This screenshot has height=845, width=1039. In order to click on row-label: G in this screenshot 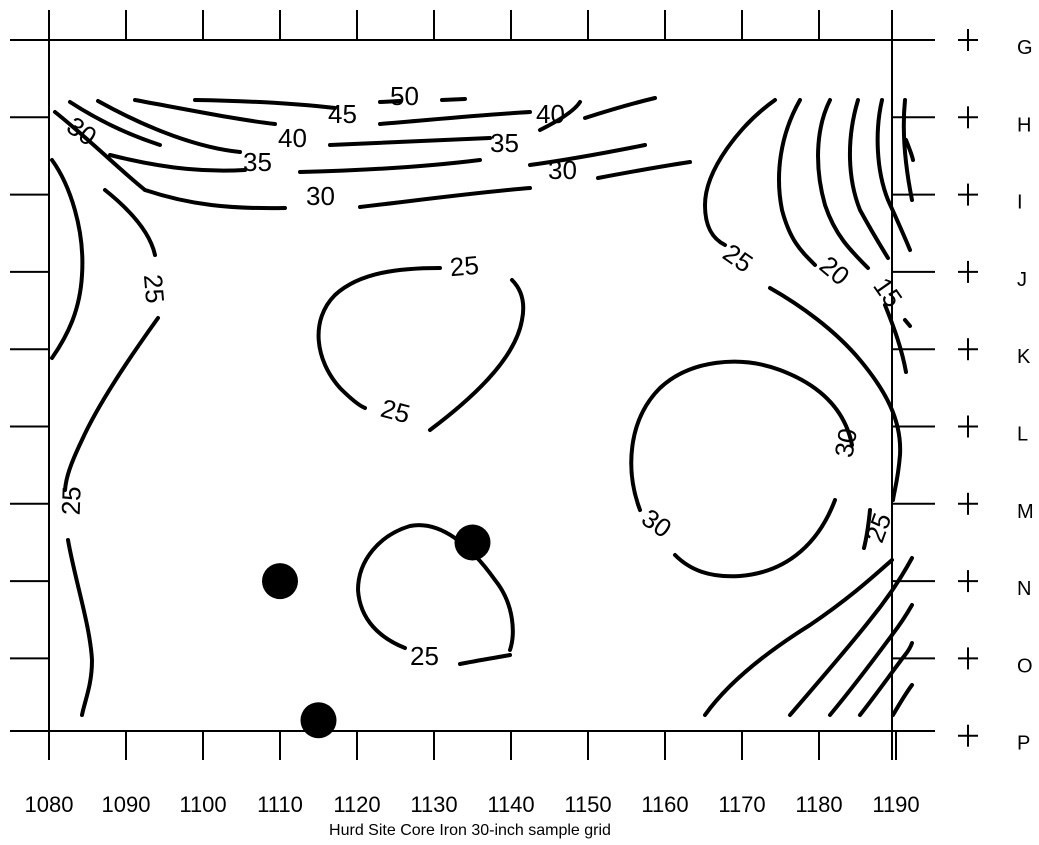, I will do `click(1025, 48)`.